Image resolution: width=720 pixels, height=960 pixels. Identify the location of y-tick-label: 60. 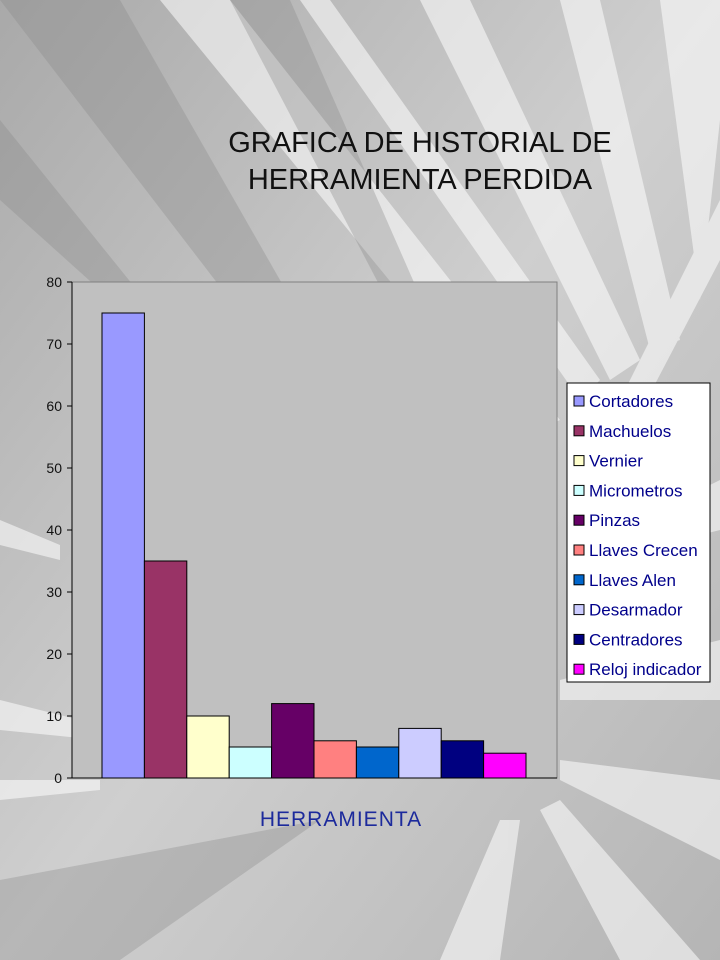
(54, 406).